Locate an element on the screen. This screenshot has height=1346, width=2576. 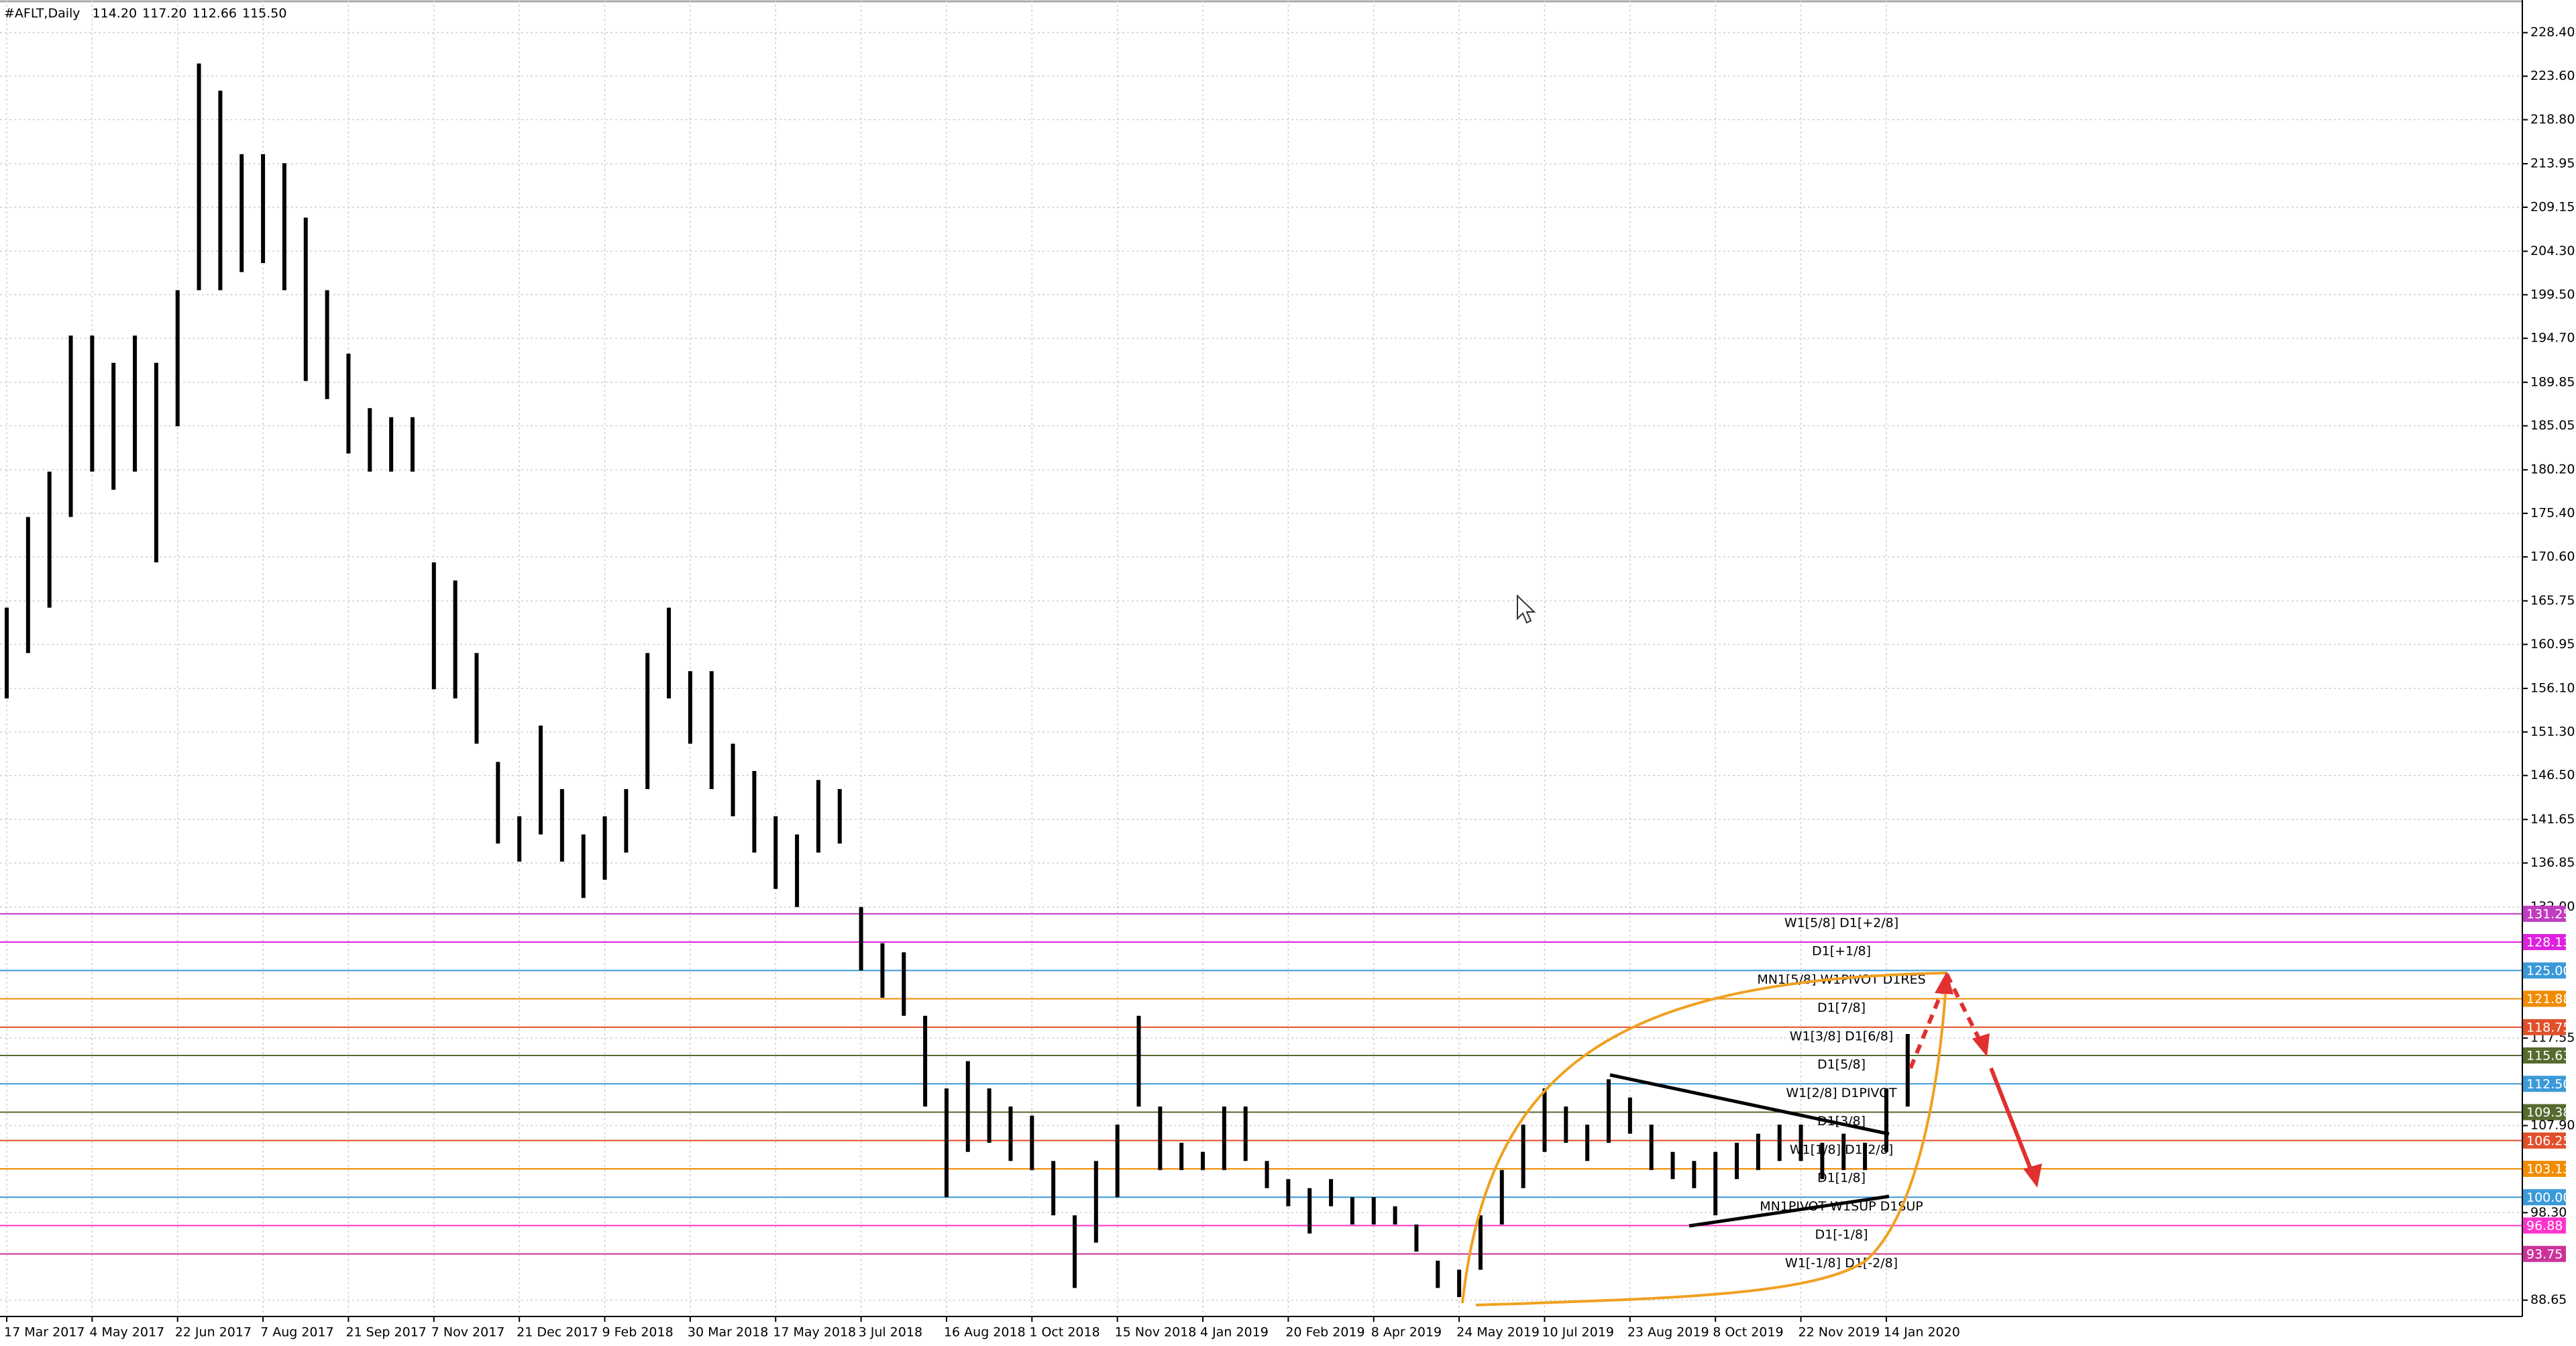
x-tick-label: 4 Jan 2019 is located at coordinates (1234, 1332).